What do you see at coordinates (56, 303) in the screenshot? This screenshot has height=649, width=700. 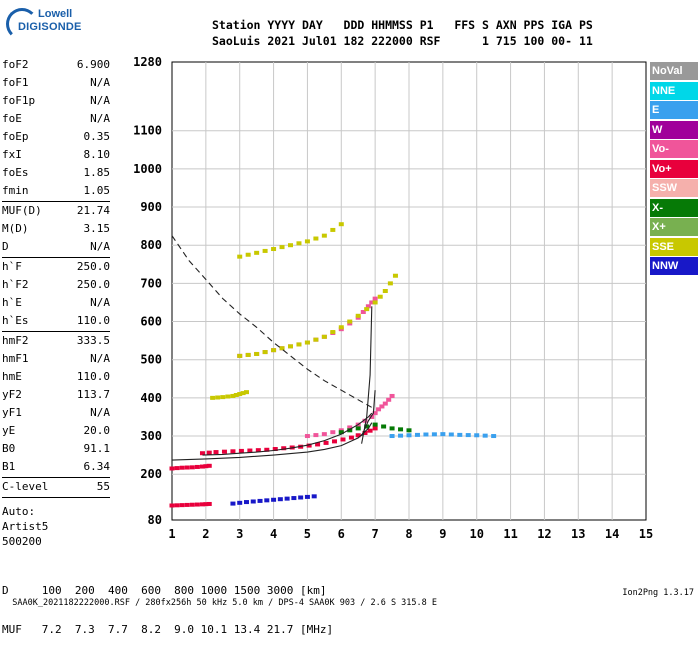 I see `parameter-row: h`E N/A` at bounding box center [56, 303].